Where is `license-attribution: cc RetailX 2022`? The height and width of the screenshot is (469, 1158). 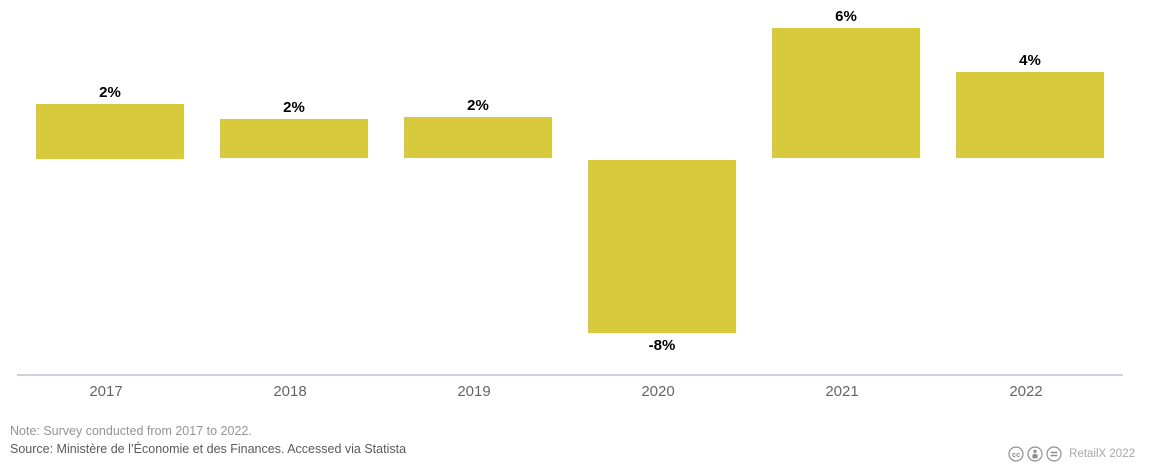
license-attribution: cc RetailX 2022 is located at coordinates (1071, 454).